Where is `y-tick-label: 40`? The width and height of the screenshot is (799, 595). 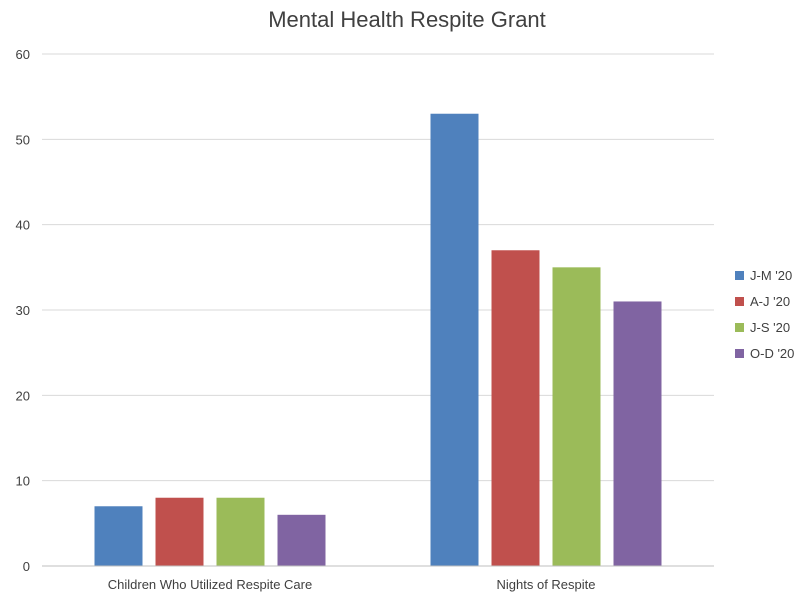 y-tick-label: 40 is located at coordinates (23, 225).